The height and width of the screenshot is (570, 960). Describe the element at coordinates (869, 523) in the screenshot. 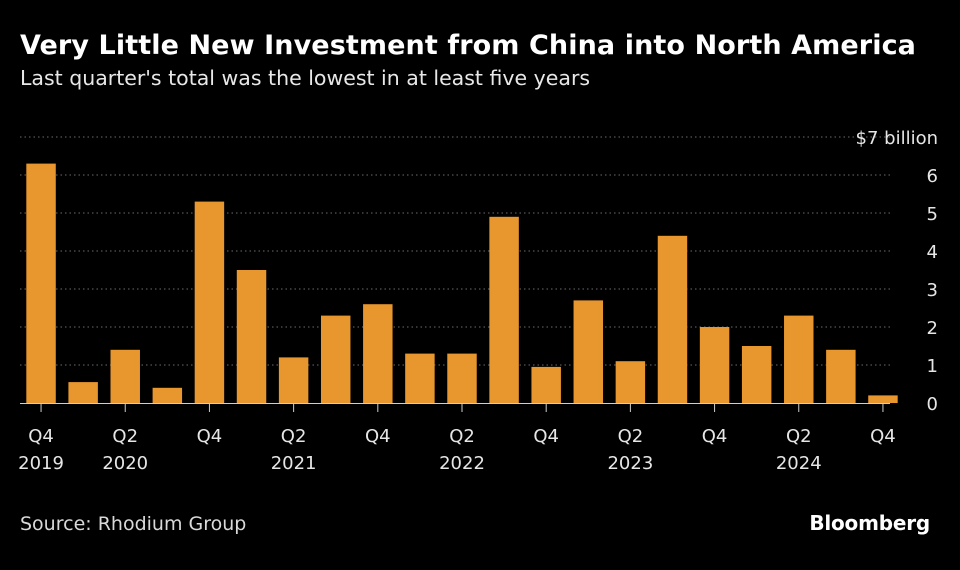

I see `brand-logo: Bloomberg` at that location.